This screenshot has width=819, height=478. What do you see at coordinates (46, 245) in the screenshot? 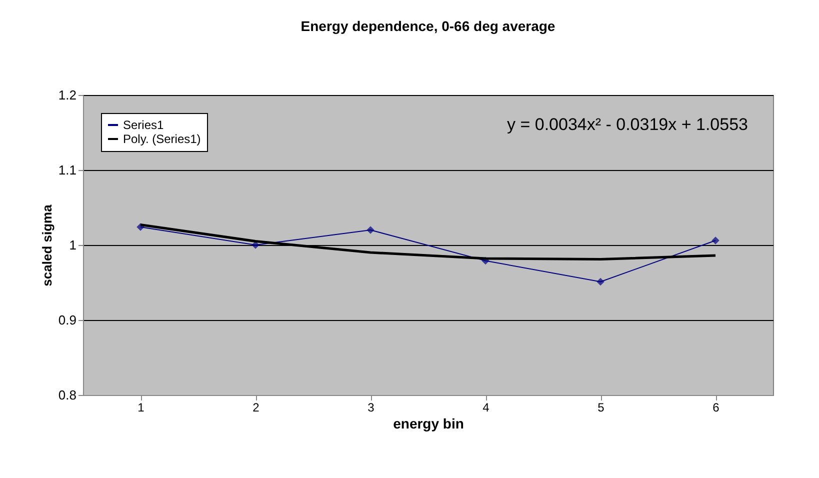
I see `y-axis-title: scaled sigma` at bounding box center [46, 245].